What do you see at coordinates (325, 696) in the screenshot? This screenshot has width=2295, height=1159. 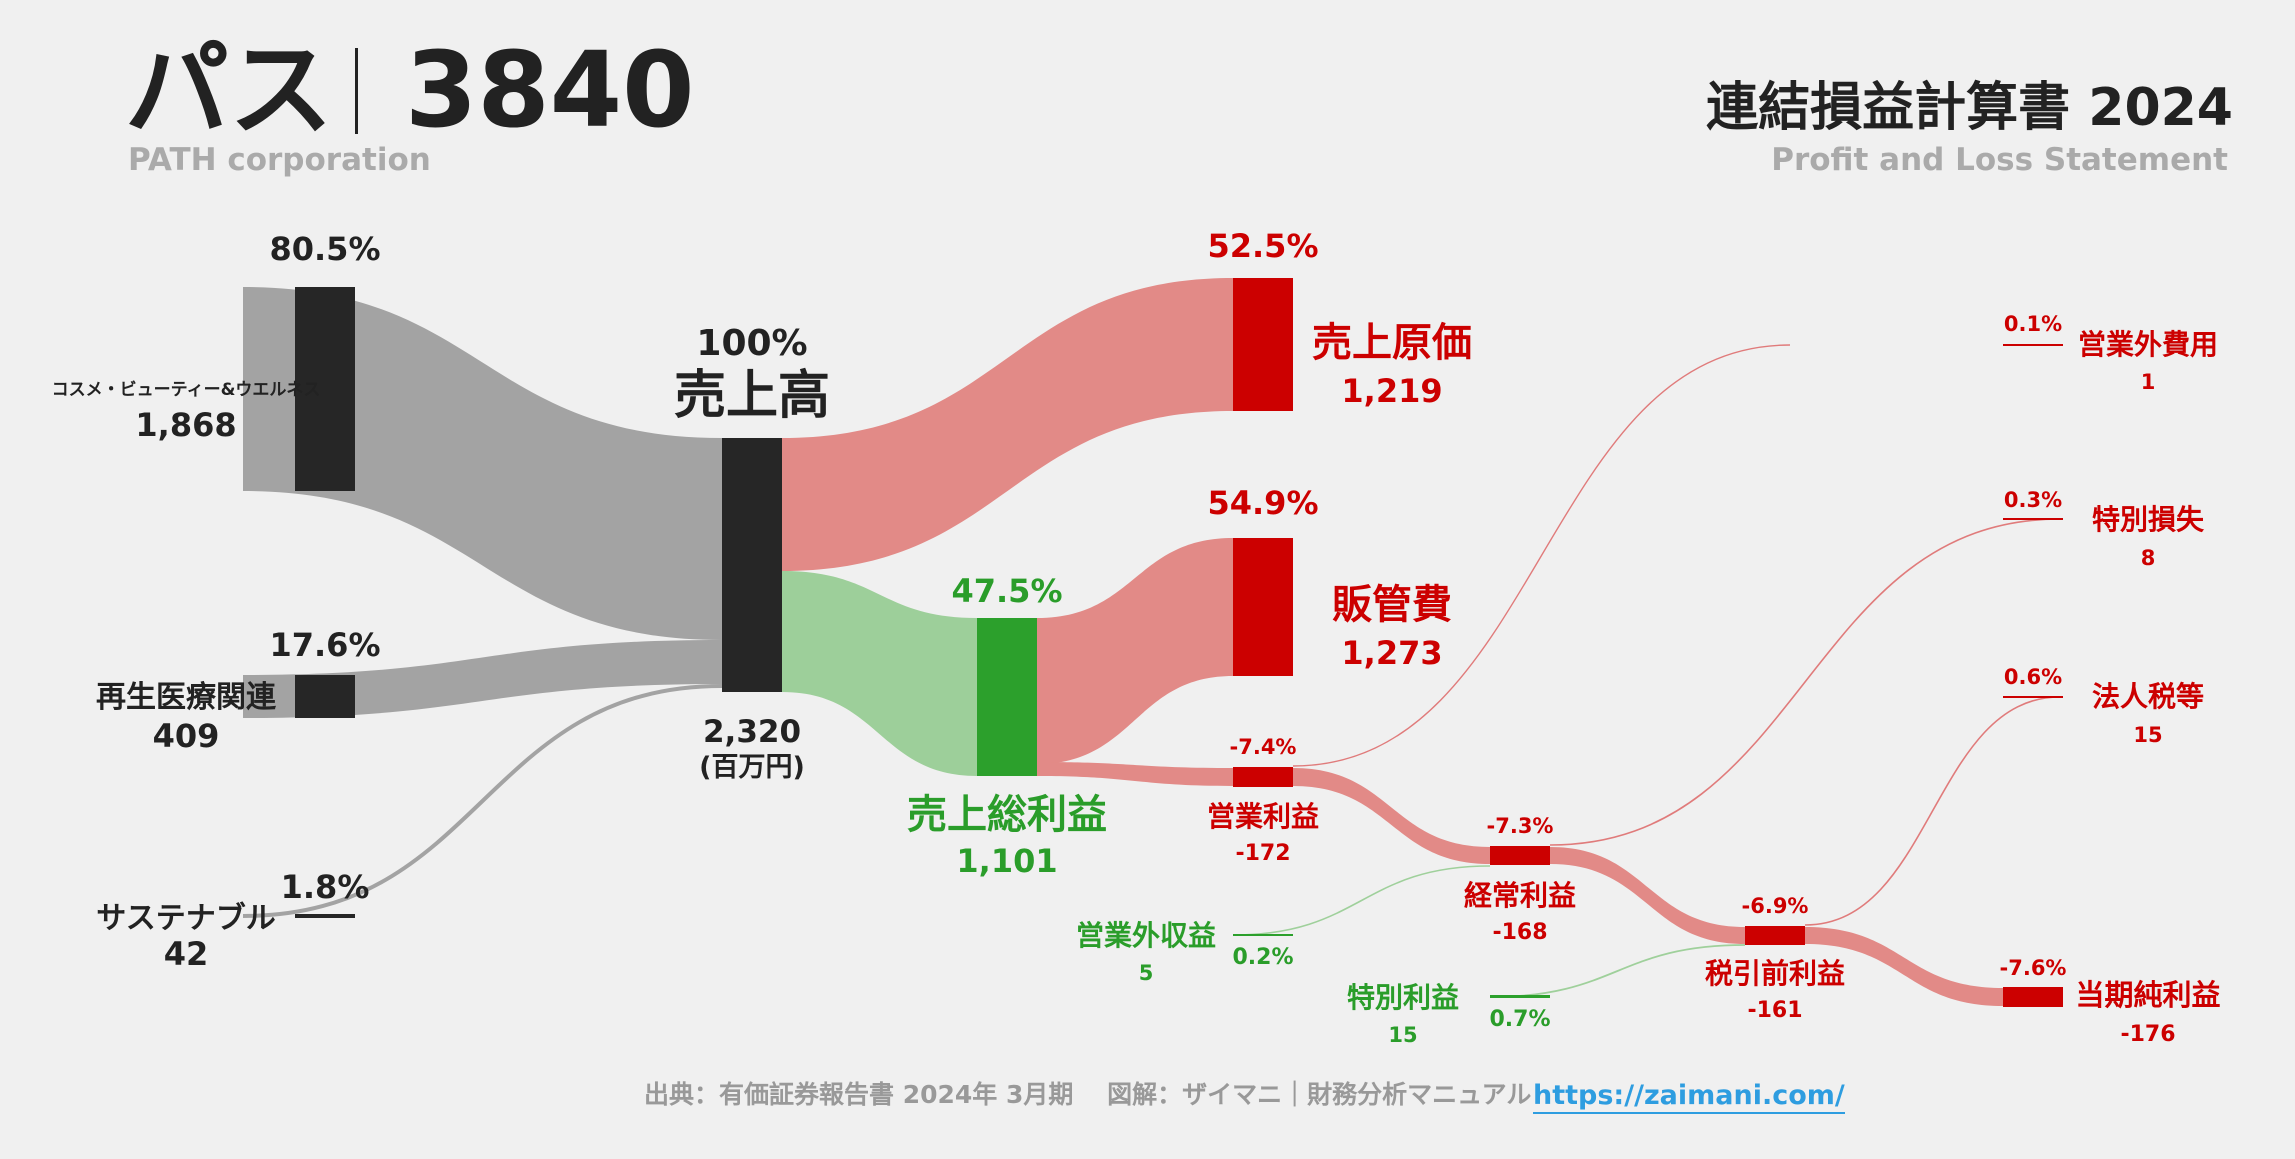 I see `node-regen` at bounding box center [325, 696].